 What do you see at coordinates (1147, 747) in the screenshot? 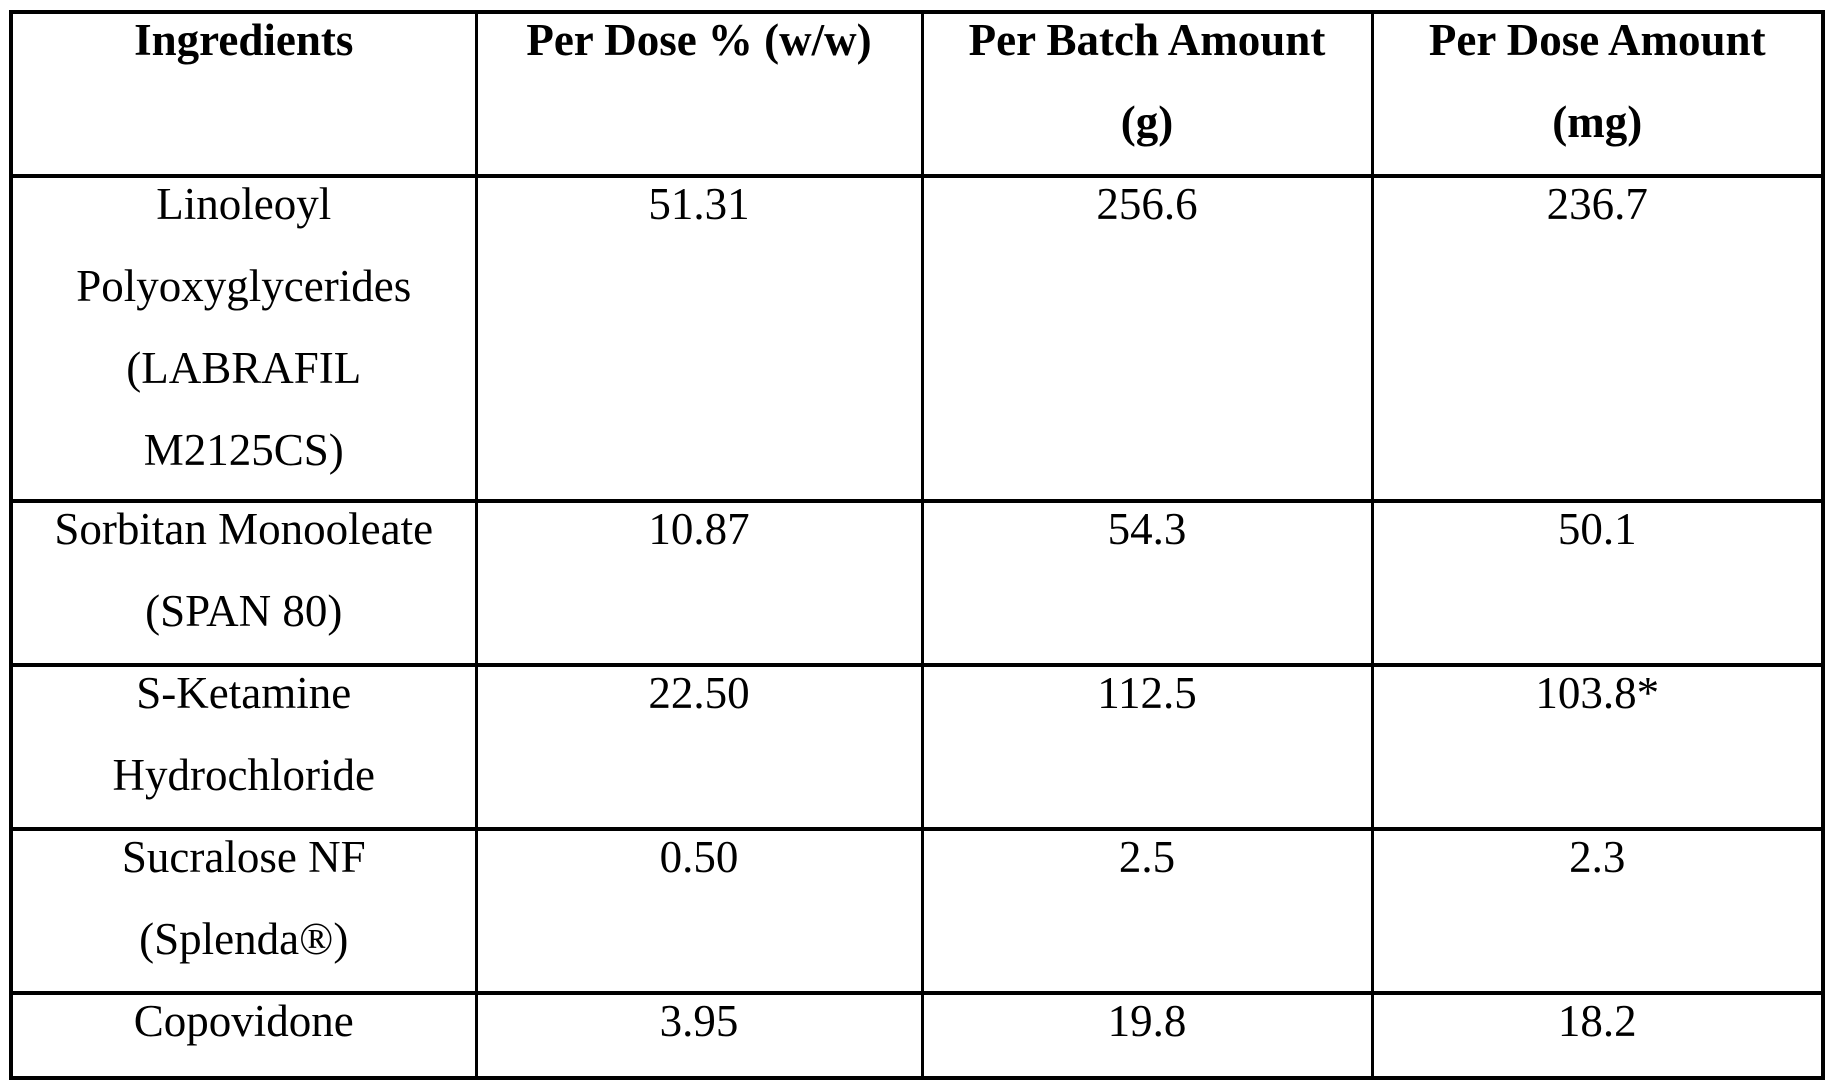
I see `cell-per-batch-g: 112.5` at bounding box center [1147, 747].